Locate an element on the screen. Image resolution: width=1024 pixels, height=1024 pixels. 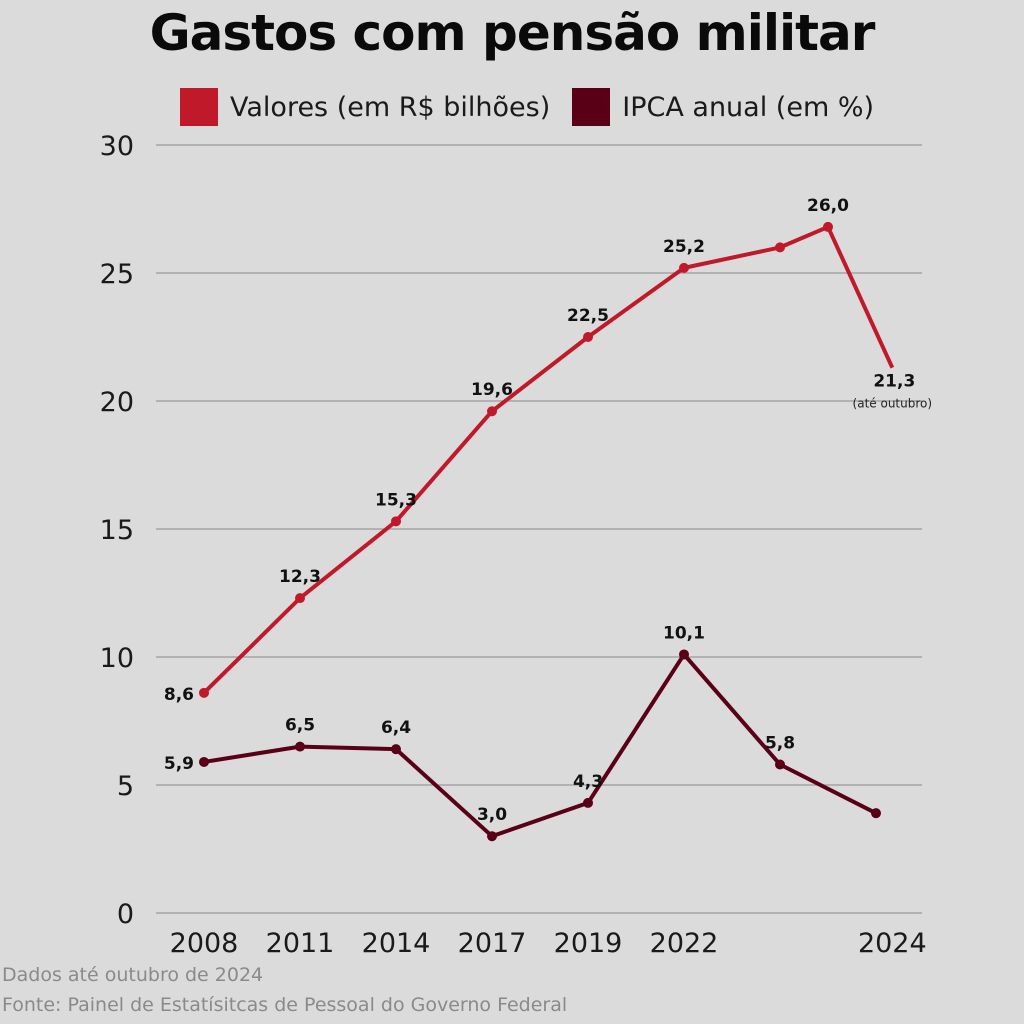
legend-item-valores: Valores (em R$ bilhões) is located at coordinates (365, 107).